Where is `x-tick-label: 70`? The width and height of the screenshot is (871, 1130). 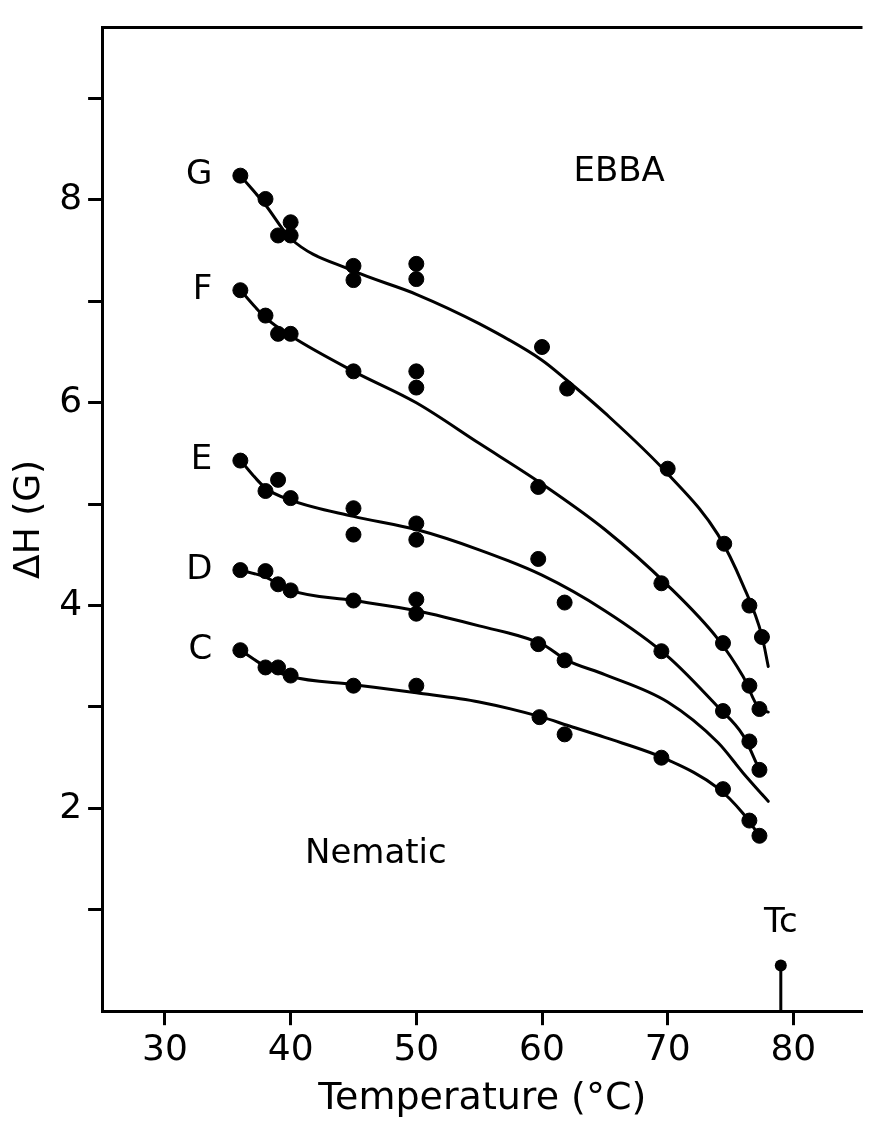
x-tick-label: 70 is located at coordinates (667, 1048).